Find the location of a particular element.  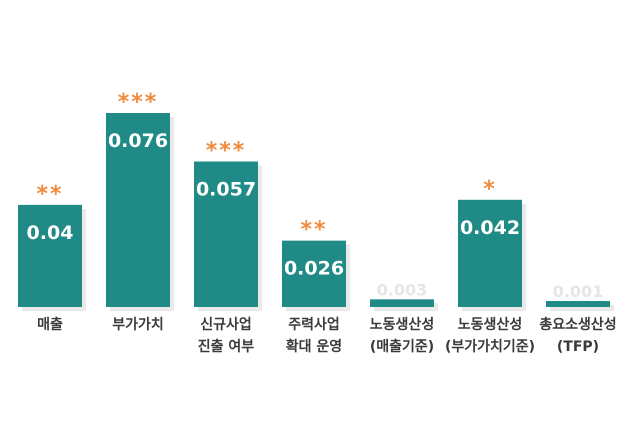

category-label: (부가가치기준) is located at coordinates (490, 347).